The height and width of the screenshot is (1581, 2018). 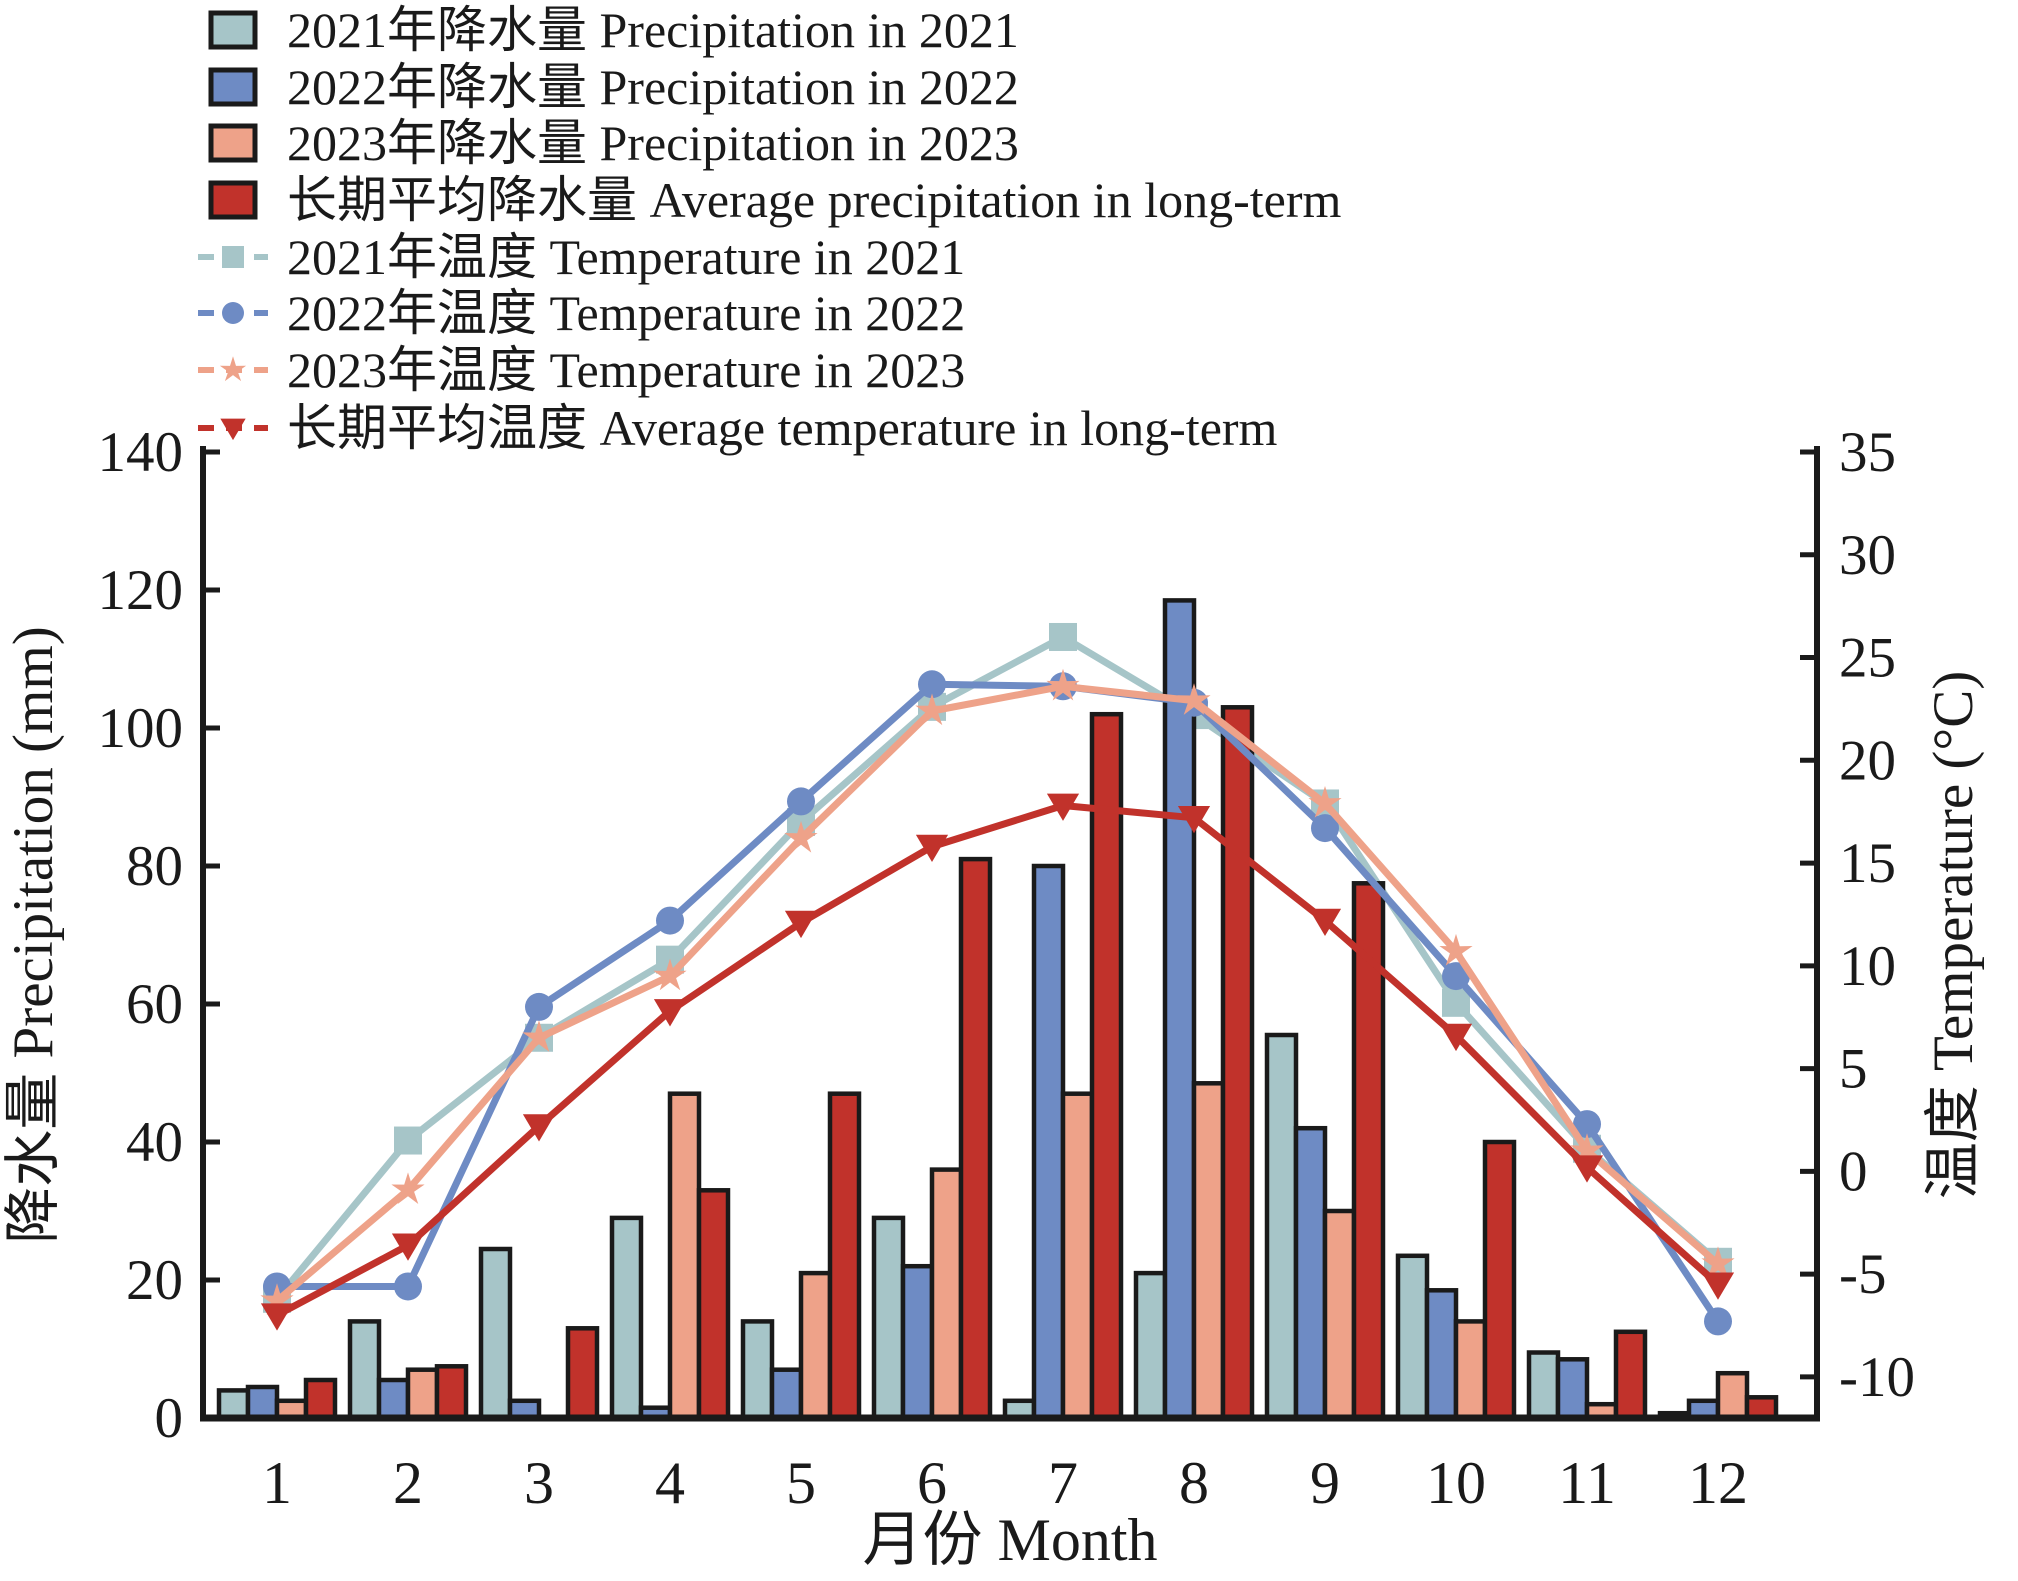 I want to click on y-right-tick-label: 30, so click(x=1867, y=555).